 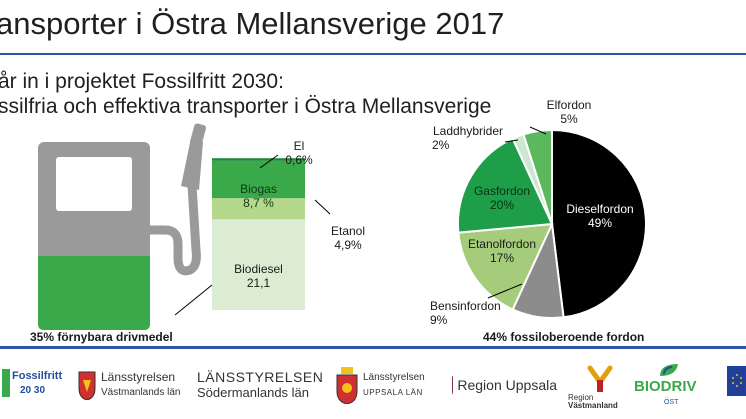 What do you see at coordinates (252, 23) in the screenshot?
I see `page-title: ansporter i Östra Mellansverige 2017` at bounding box center [252, 23].